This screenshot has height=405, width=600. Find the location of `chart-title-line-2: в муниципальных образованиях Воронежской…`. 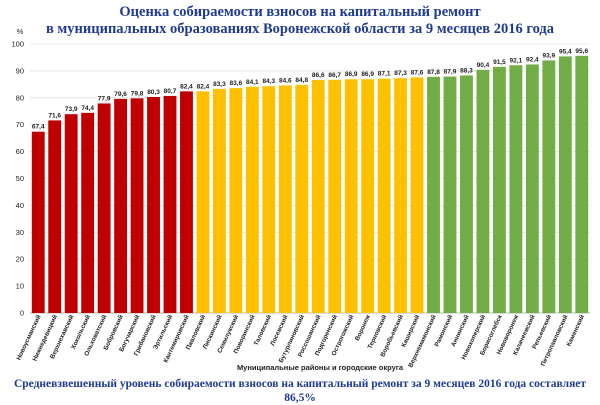

chart-title-line-2: в муниципальных образованиях Воронежской… is located at coordinates (300, 29).